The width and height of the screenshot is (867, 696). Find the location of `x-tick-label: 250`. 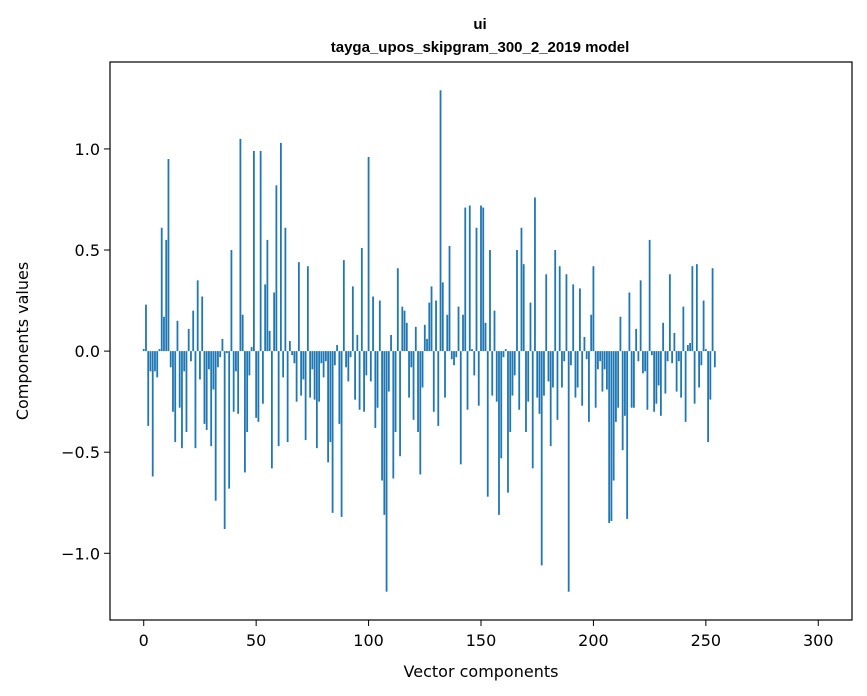

x-tick-label: 250 is located at coordinates (706, 640).